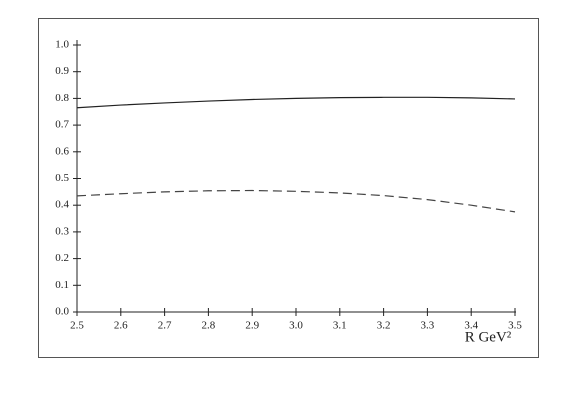 The image size is (581, 414). I want to click on x-tick-label: 3.0, so click(296, 326).